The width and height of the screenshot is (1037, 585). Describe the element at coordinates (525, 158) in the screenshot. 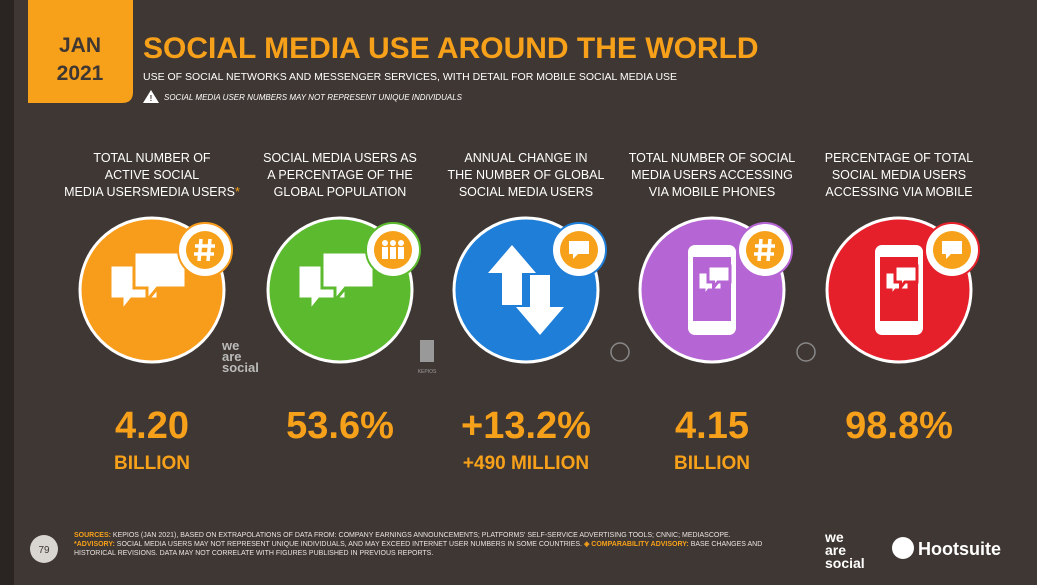

I see `stat-label: ANNUAL CHANGE IN` at that location.